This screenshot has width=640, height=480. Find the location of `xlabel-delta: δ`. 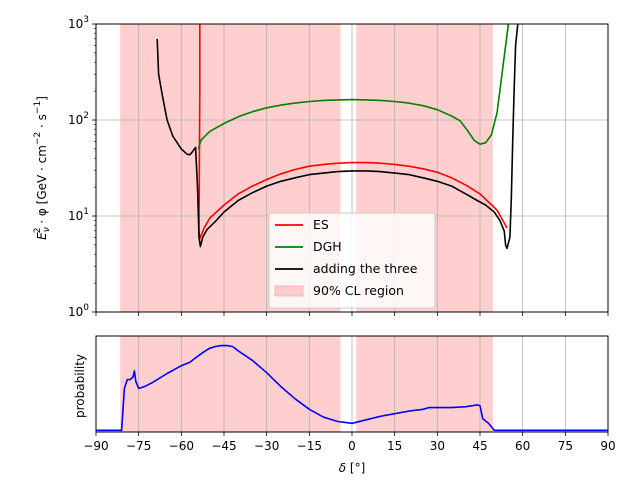

xlabel-delta: δ is located at coordinates (342, 468).